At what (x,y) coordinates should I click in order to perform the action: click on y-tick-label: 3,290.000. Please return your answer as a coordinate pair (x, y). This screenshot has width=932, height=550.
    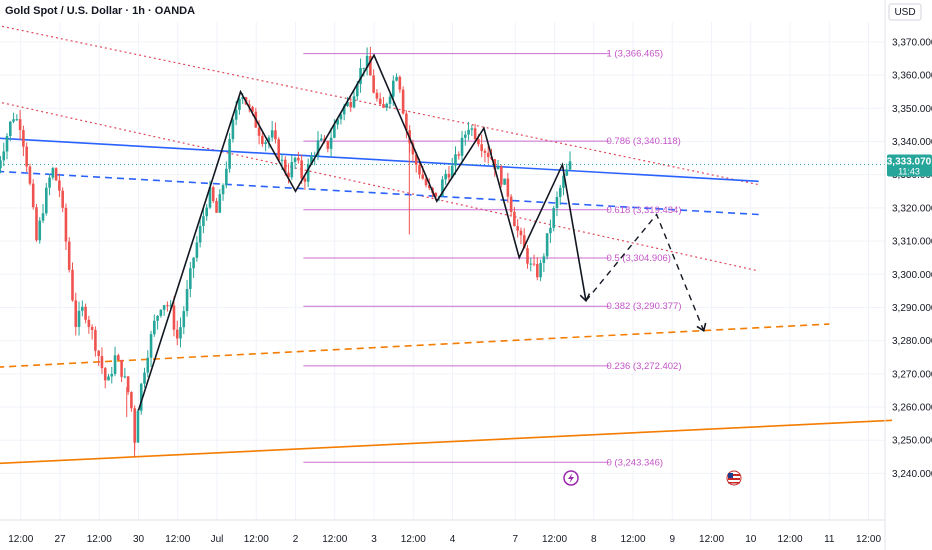
    Looking at the image, I should click on (912, 308).